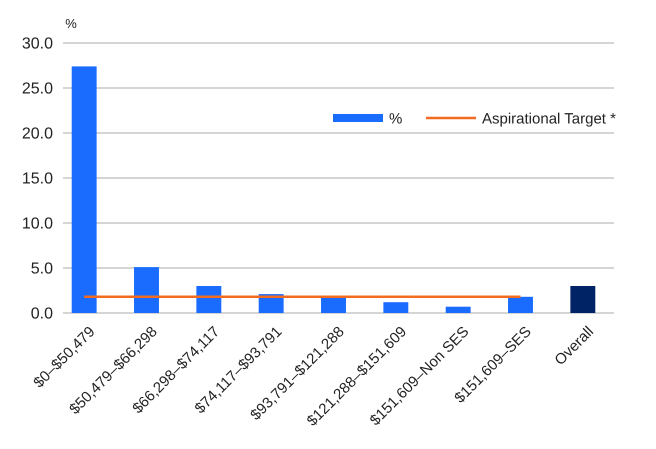 The image size is (656, 449). I want to click on y-tick-label: 5.0, so click(42, 269).